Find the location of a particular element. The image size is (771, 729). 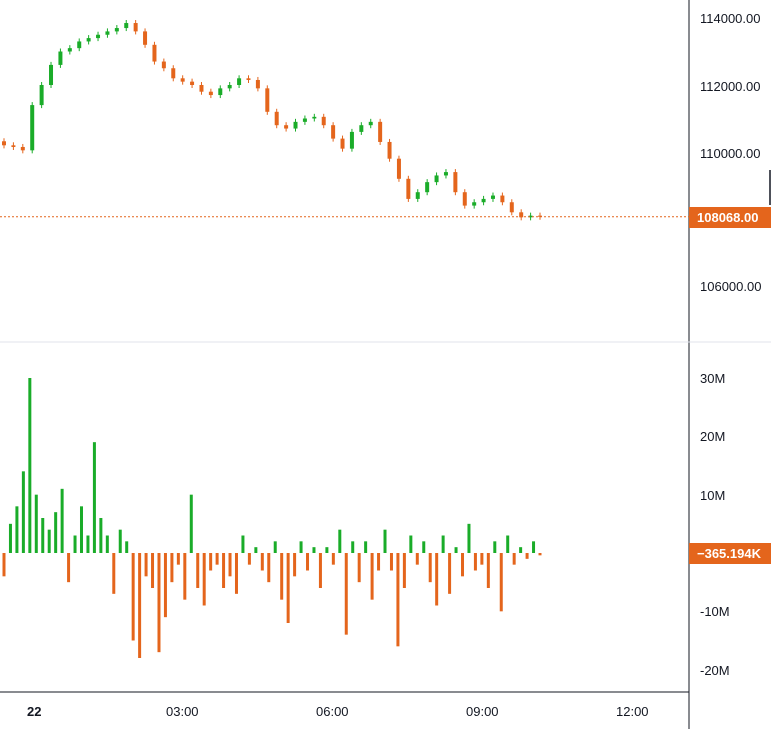

price-tick-label: 112000.00 is located at coordinates (730, 86).